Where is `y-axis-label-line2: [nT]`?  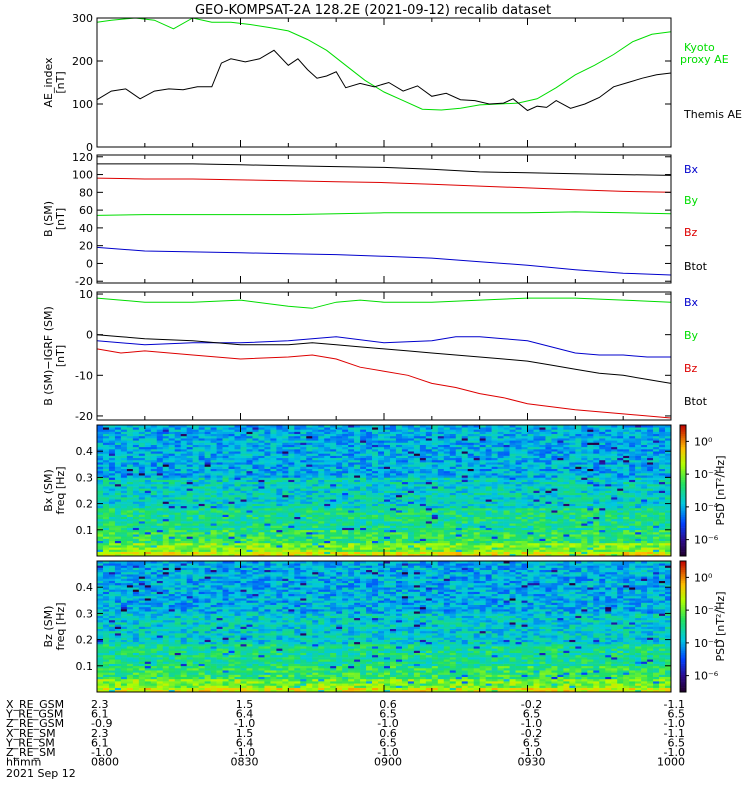
y-axis-label-line2: [nT] is located at coordinates (60, 356).